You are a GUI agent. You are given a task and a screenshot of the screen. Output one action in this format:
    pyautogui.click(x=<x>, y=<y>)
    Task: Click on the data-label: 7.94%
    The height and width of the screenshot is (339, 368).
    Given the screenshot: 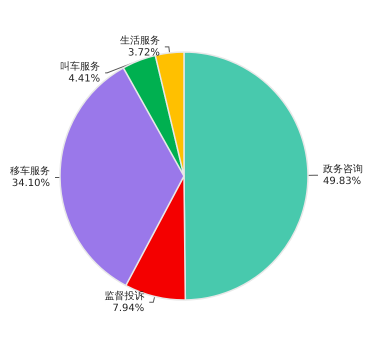 What is the action you would take?
    pyautogui.click(x=128, y=308)
    